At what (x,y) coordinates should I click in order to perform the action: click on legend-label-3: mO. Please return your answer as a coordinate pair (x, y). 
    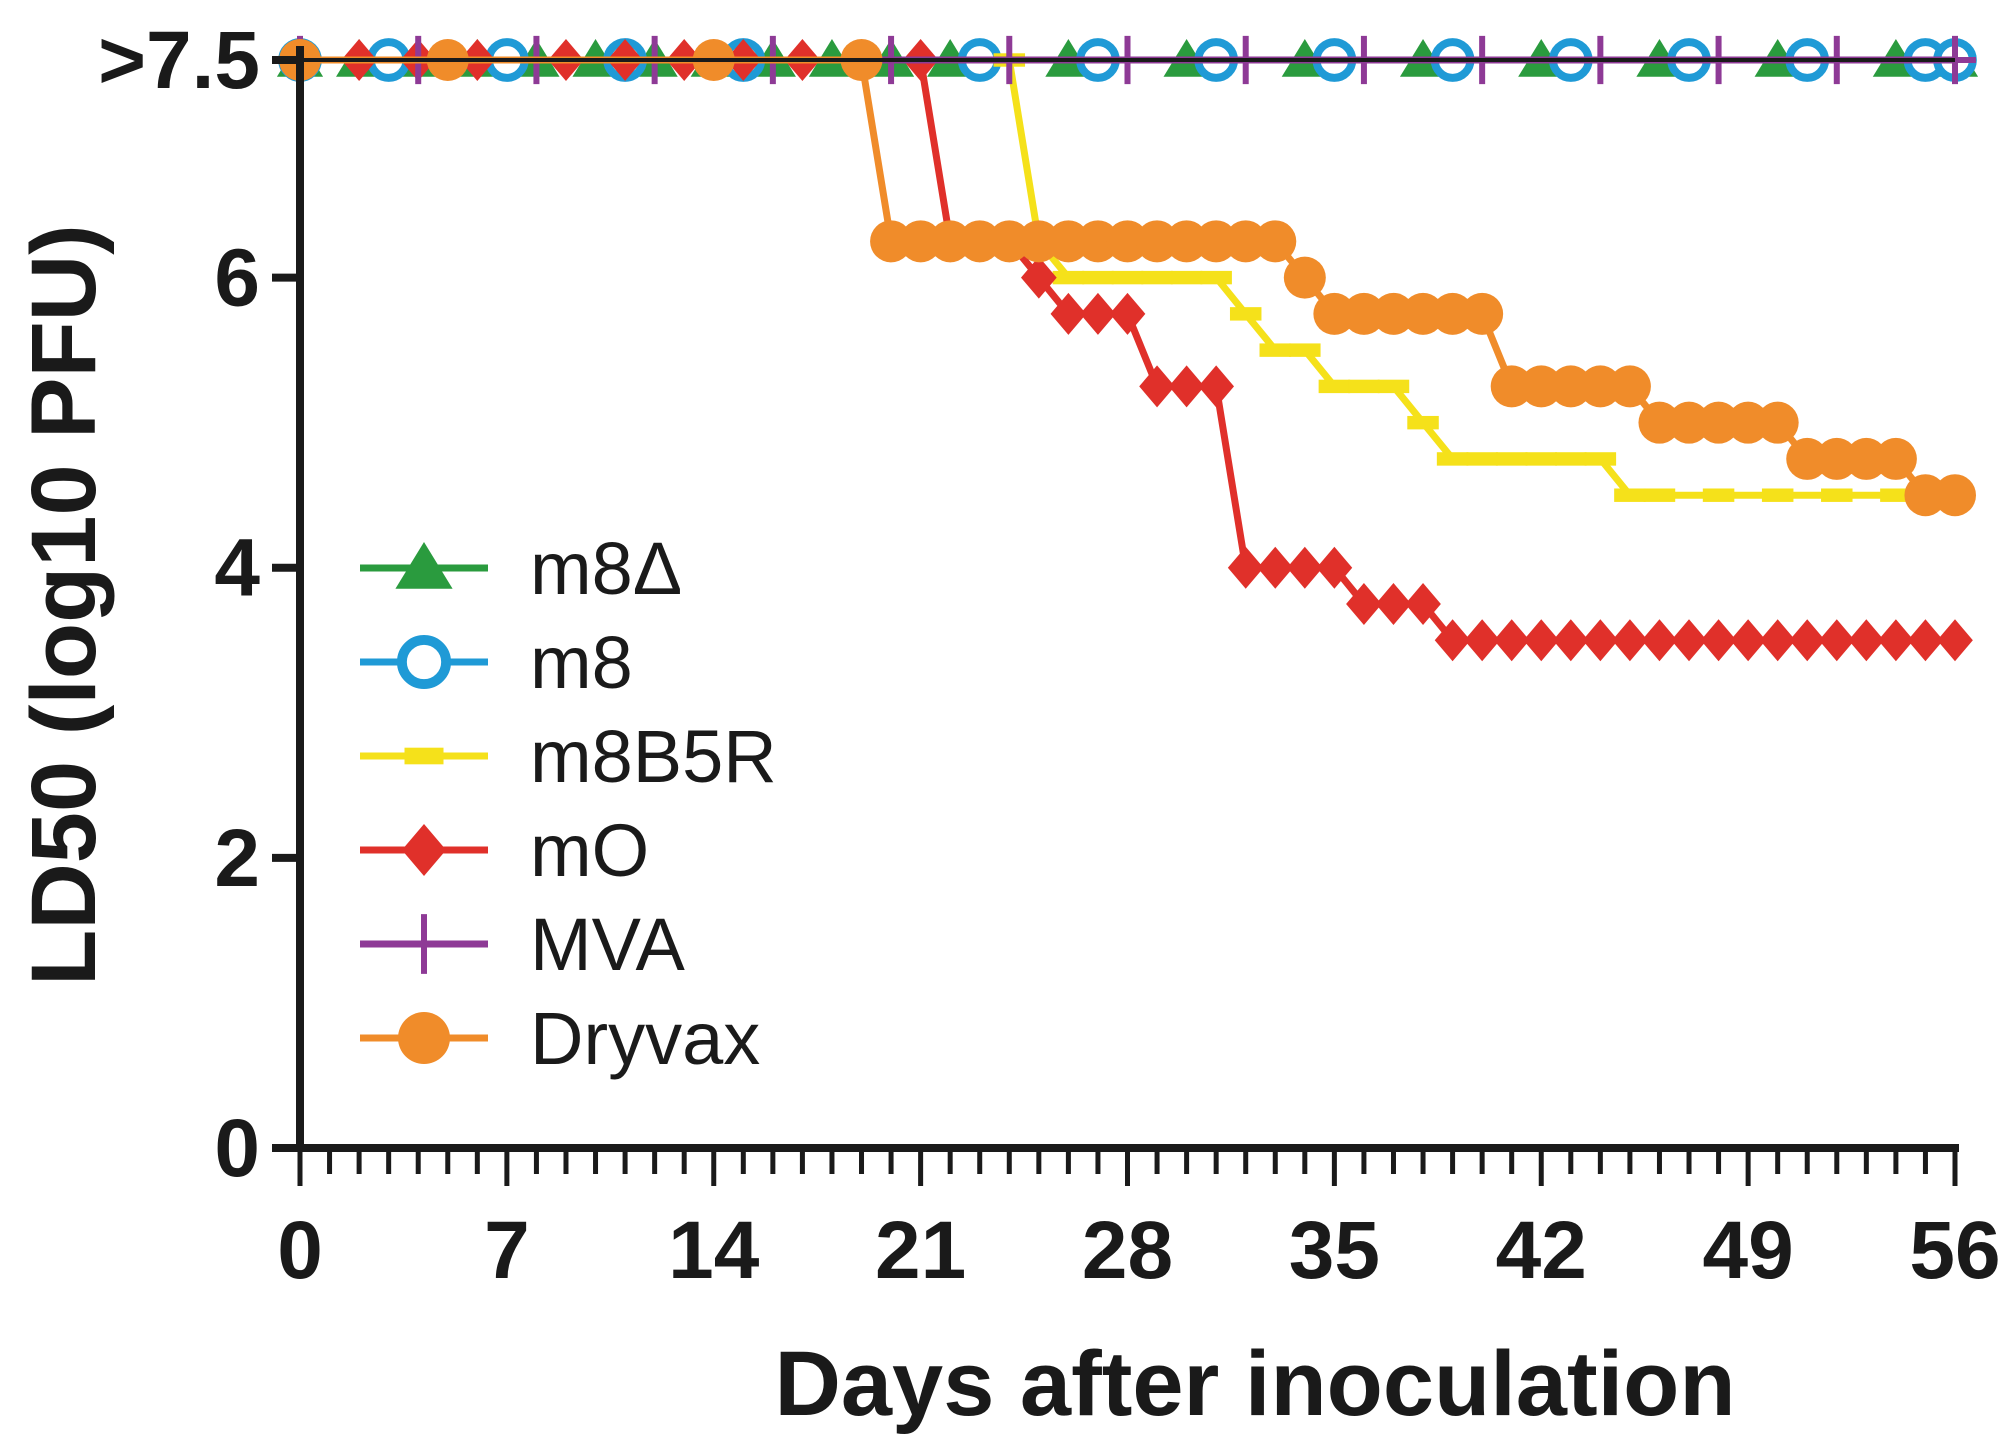
    Looking at the image, I should click on (589, 850).